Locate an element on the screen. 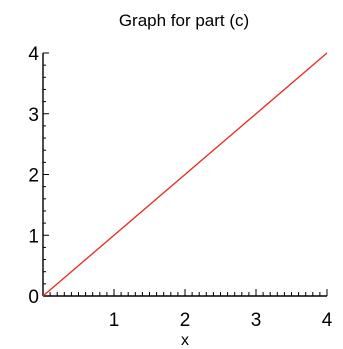 Image resolution: width=343 pixels, height=349 pixels. y-axis: 0 1 2 3 4 is located at coordinates (38, 176).